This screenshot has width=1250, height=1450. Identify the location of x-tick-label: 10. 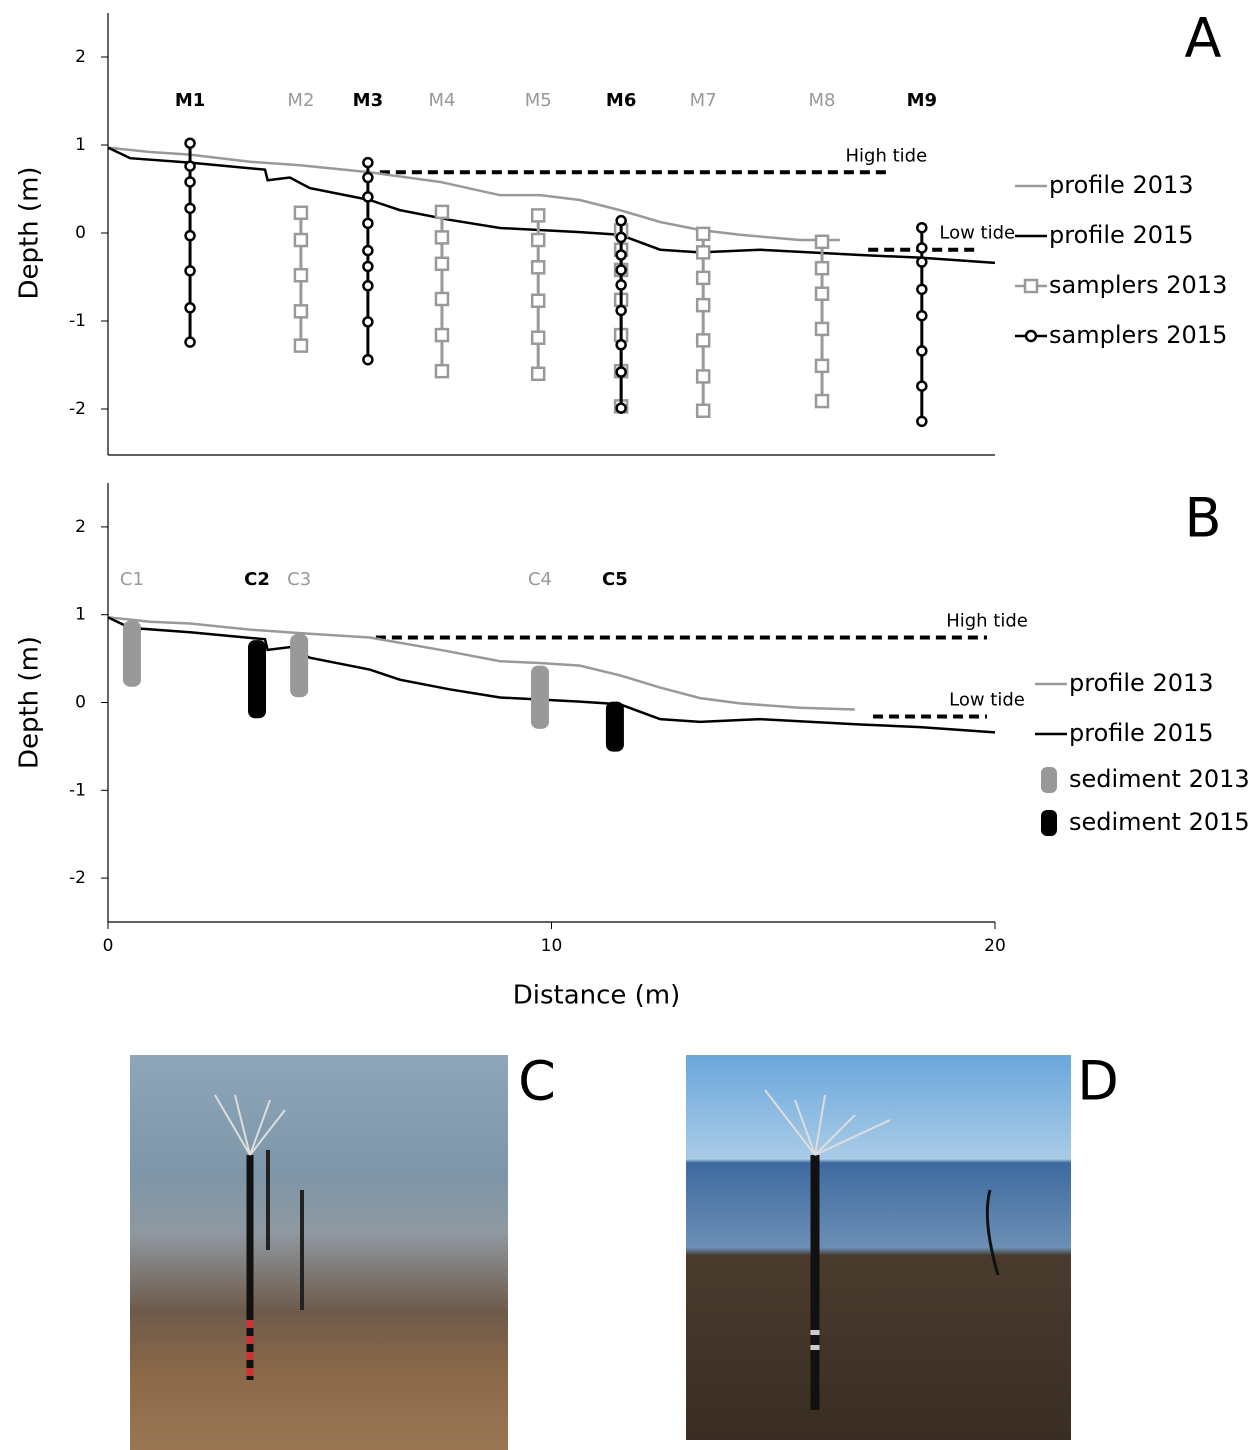
(552, 946).